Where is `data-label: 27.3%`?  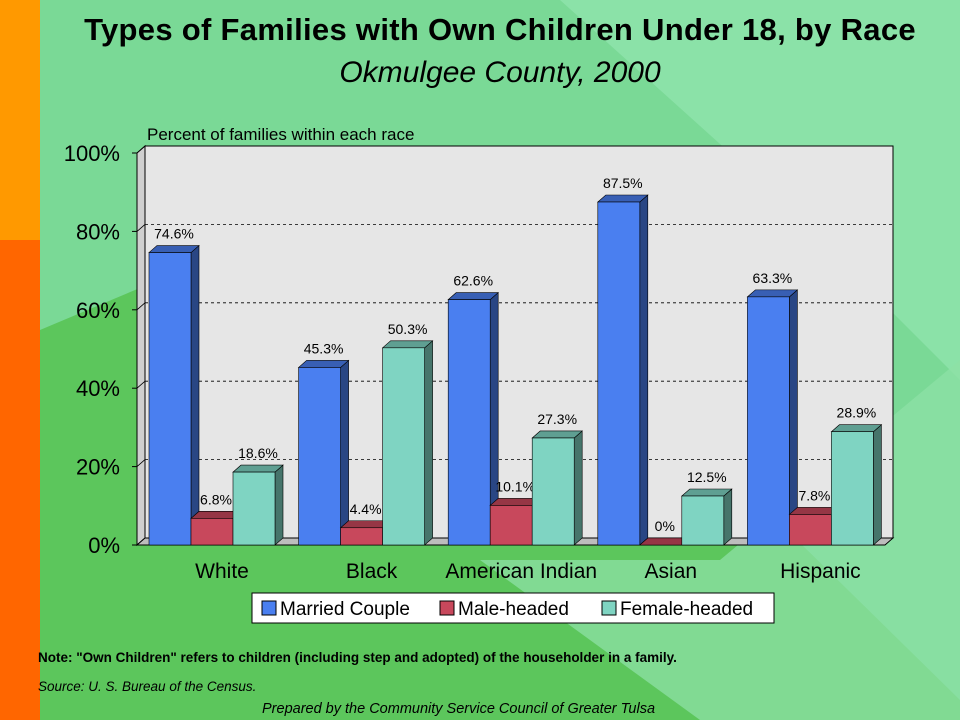 data-label: 27.3% is located at coordinates (557, 419).